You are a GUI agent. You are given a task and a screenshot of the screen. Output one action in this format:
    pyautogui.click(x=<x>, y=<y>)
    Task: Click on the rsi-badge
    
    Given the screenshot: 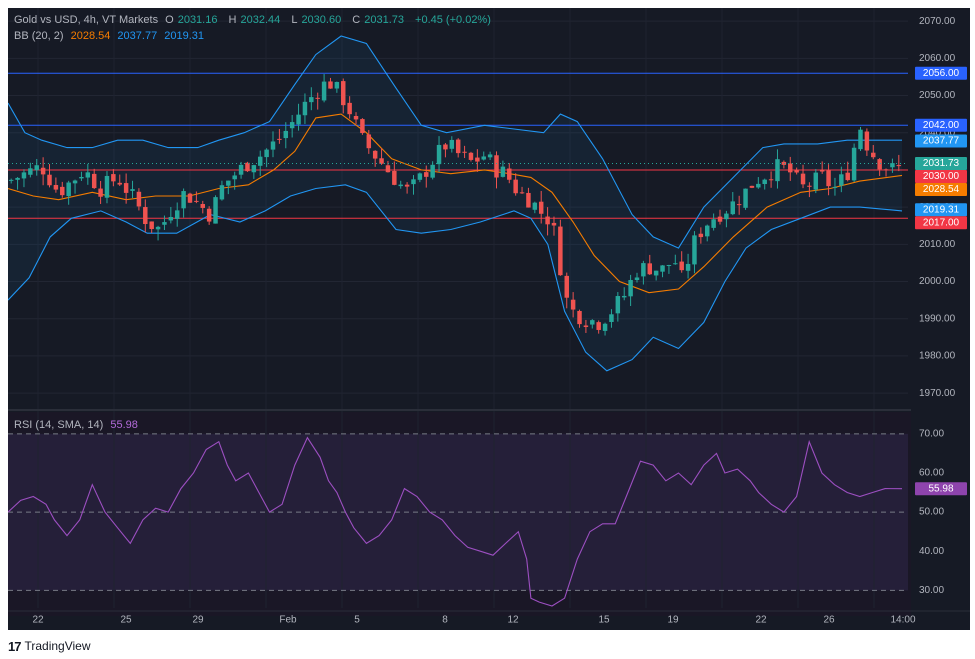 What is the action you would take?
    pyautogui.click(x=941, y=489)
    